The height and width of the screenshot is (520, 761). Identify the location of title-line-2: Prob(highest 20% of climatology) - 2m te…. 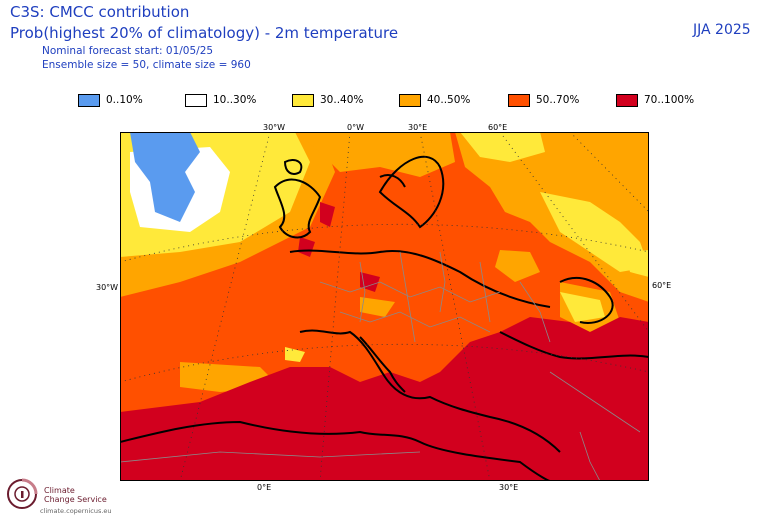
(204, 33).